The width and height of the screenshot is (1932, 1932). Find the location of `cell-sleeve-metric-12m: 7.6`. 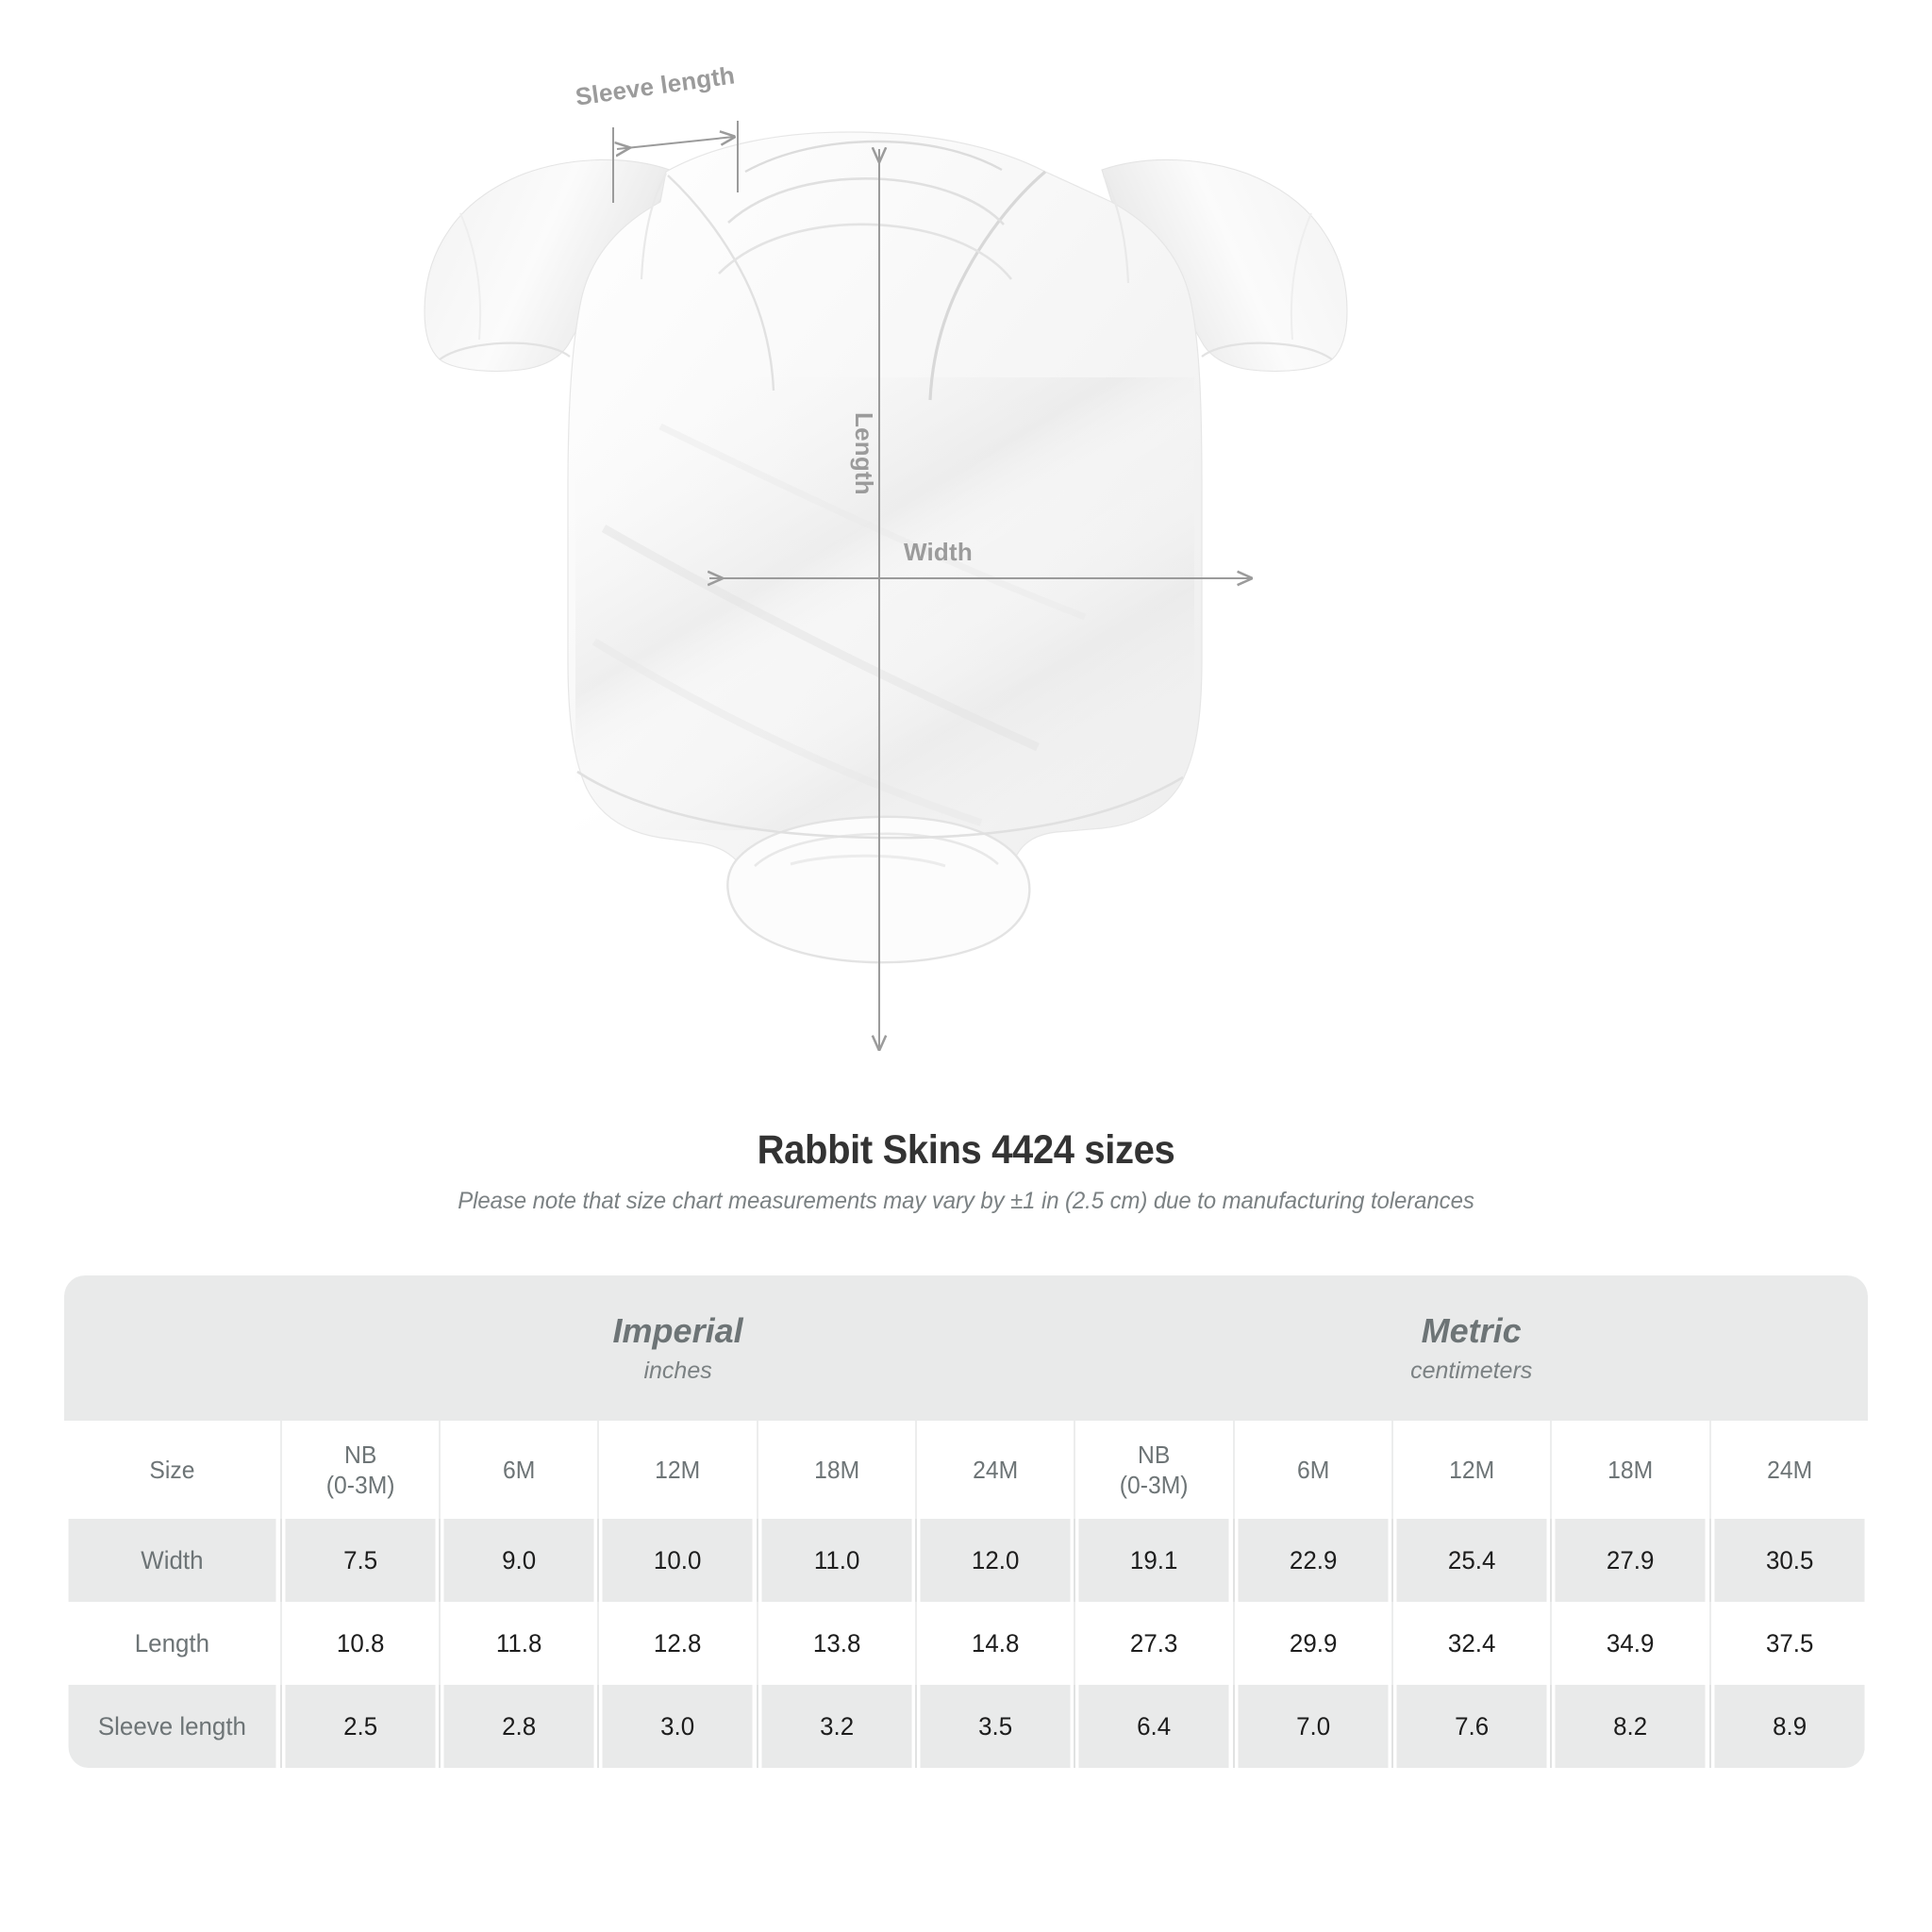

cell-sleeve-metric-12m: 7.6 is located at coordinates (1472, 1726).